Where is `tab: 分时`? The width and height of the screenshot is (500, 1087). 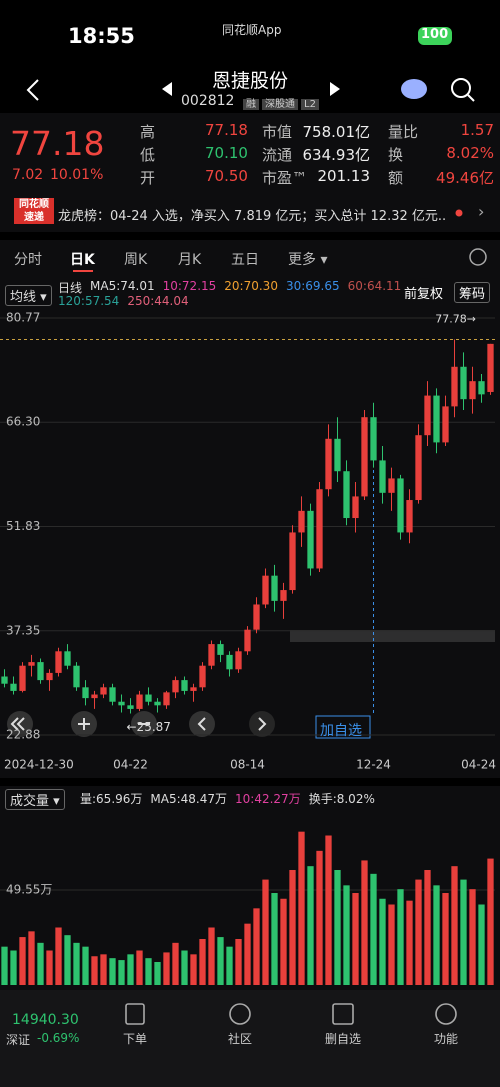
tab: 分时 is located at coordinates (28, 260).